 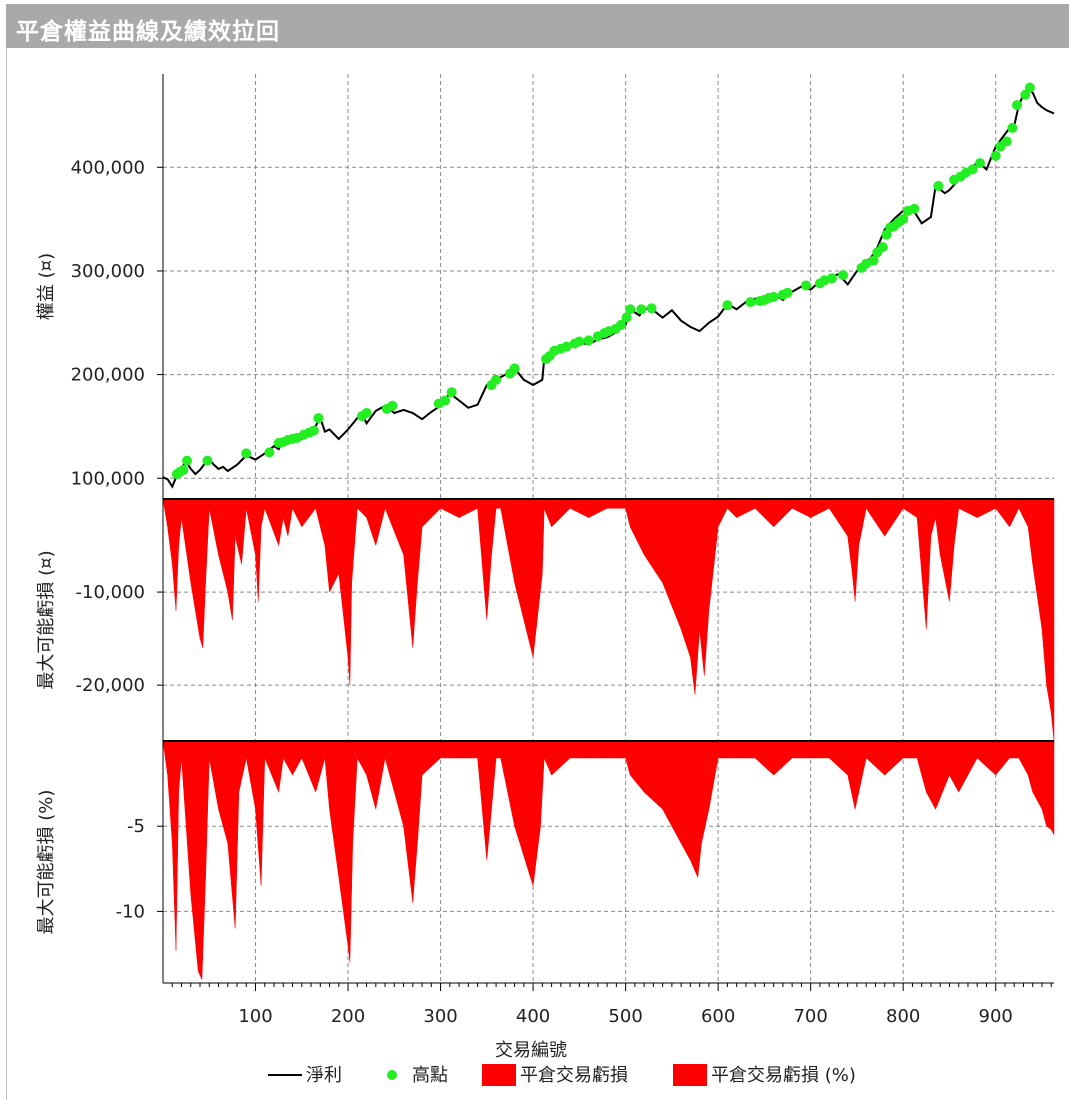 I want to click on y-tick-label: -10,000, so click(x=110, y=592).